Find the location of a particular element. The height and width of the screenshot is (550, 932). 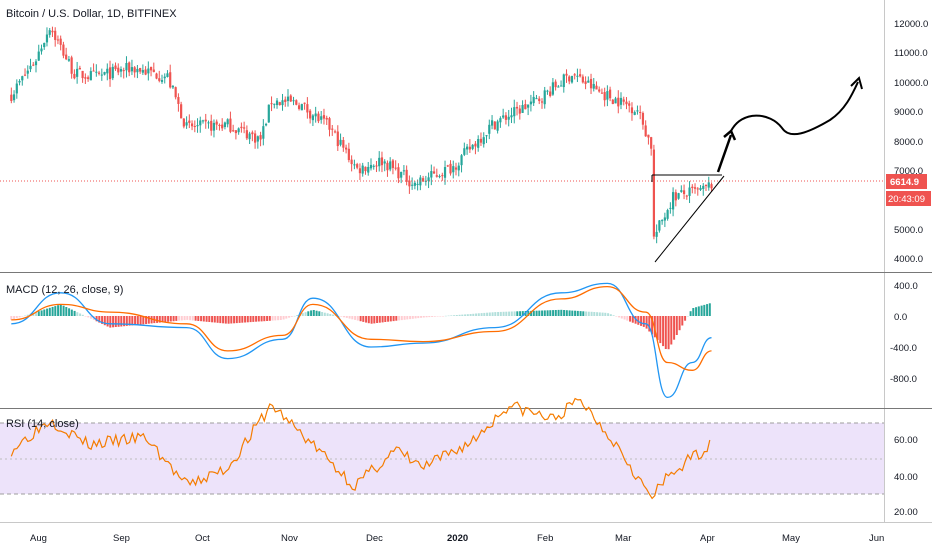

time-label: Sep is located at coordinates (121, 538).